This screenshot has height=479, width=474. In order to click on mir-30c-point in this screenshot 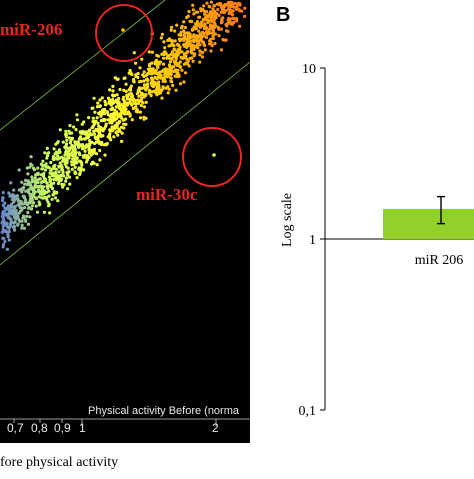, I will do `click(214, 155)`.